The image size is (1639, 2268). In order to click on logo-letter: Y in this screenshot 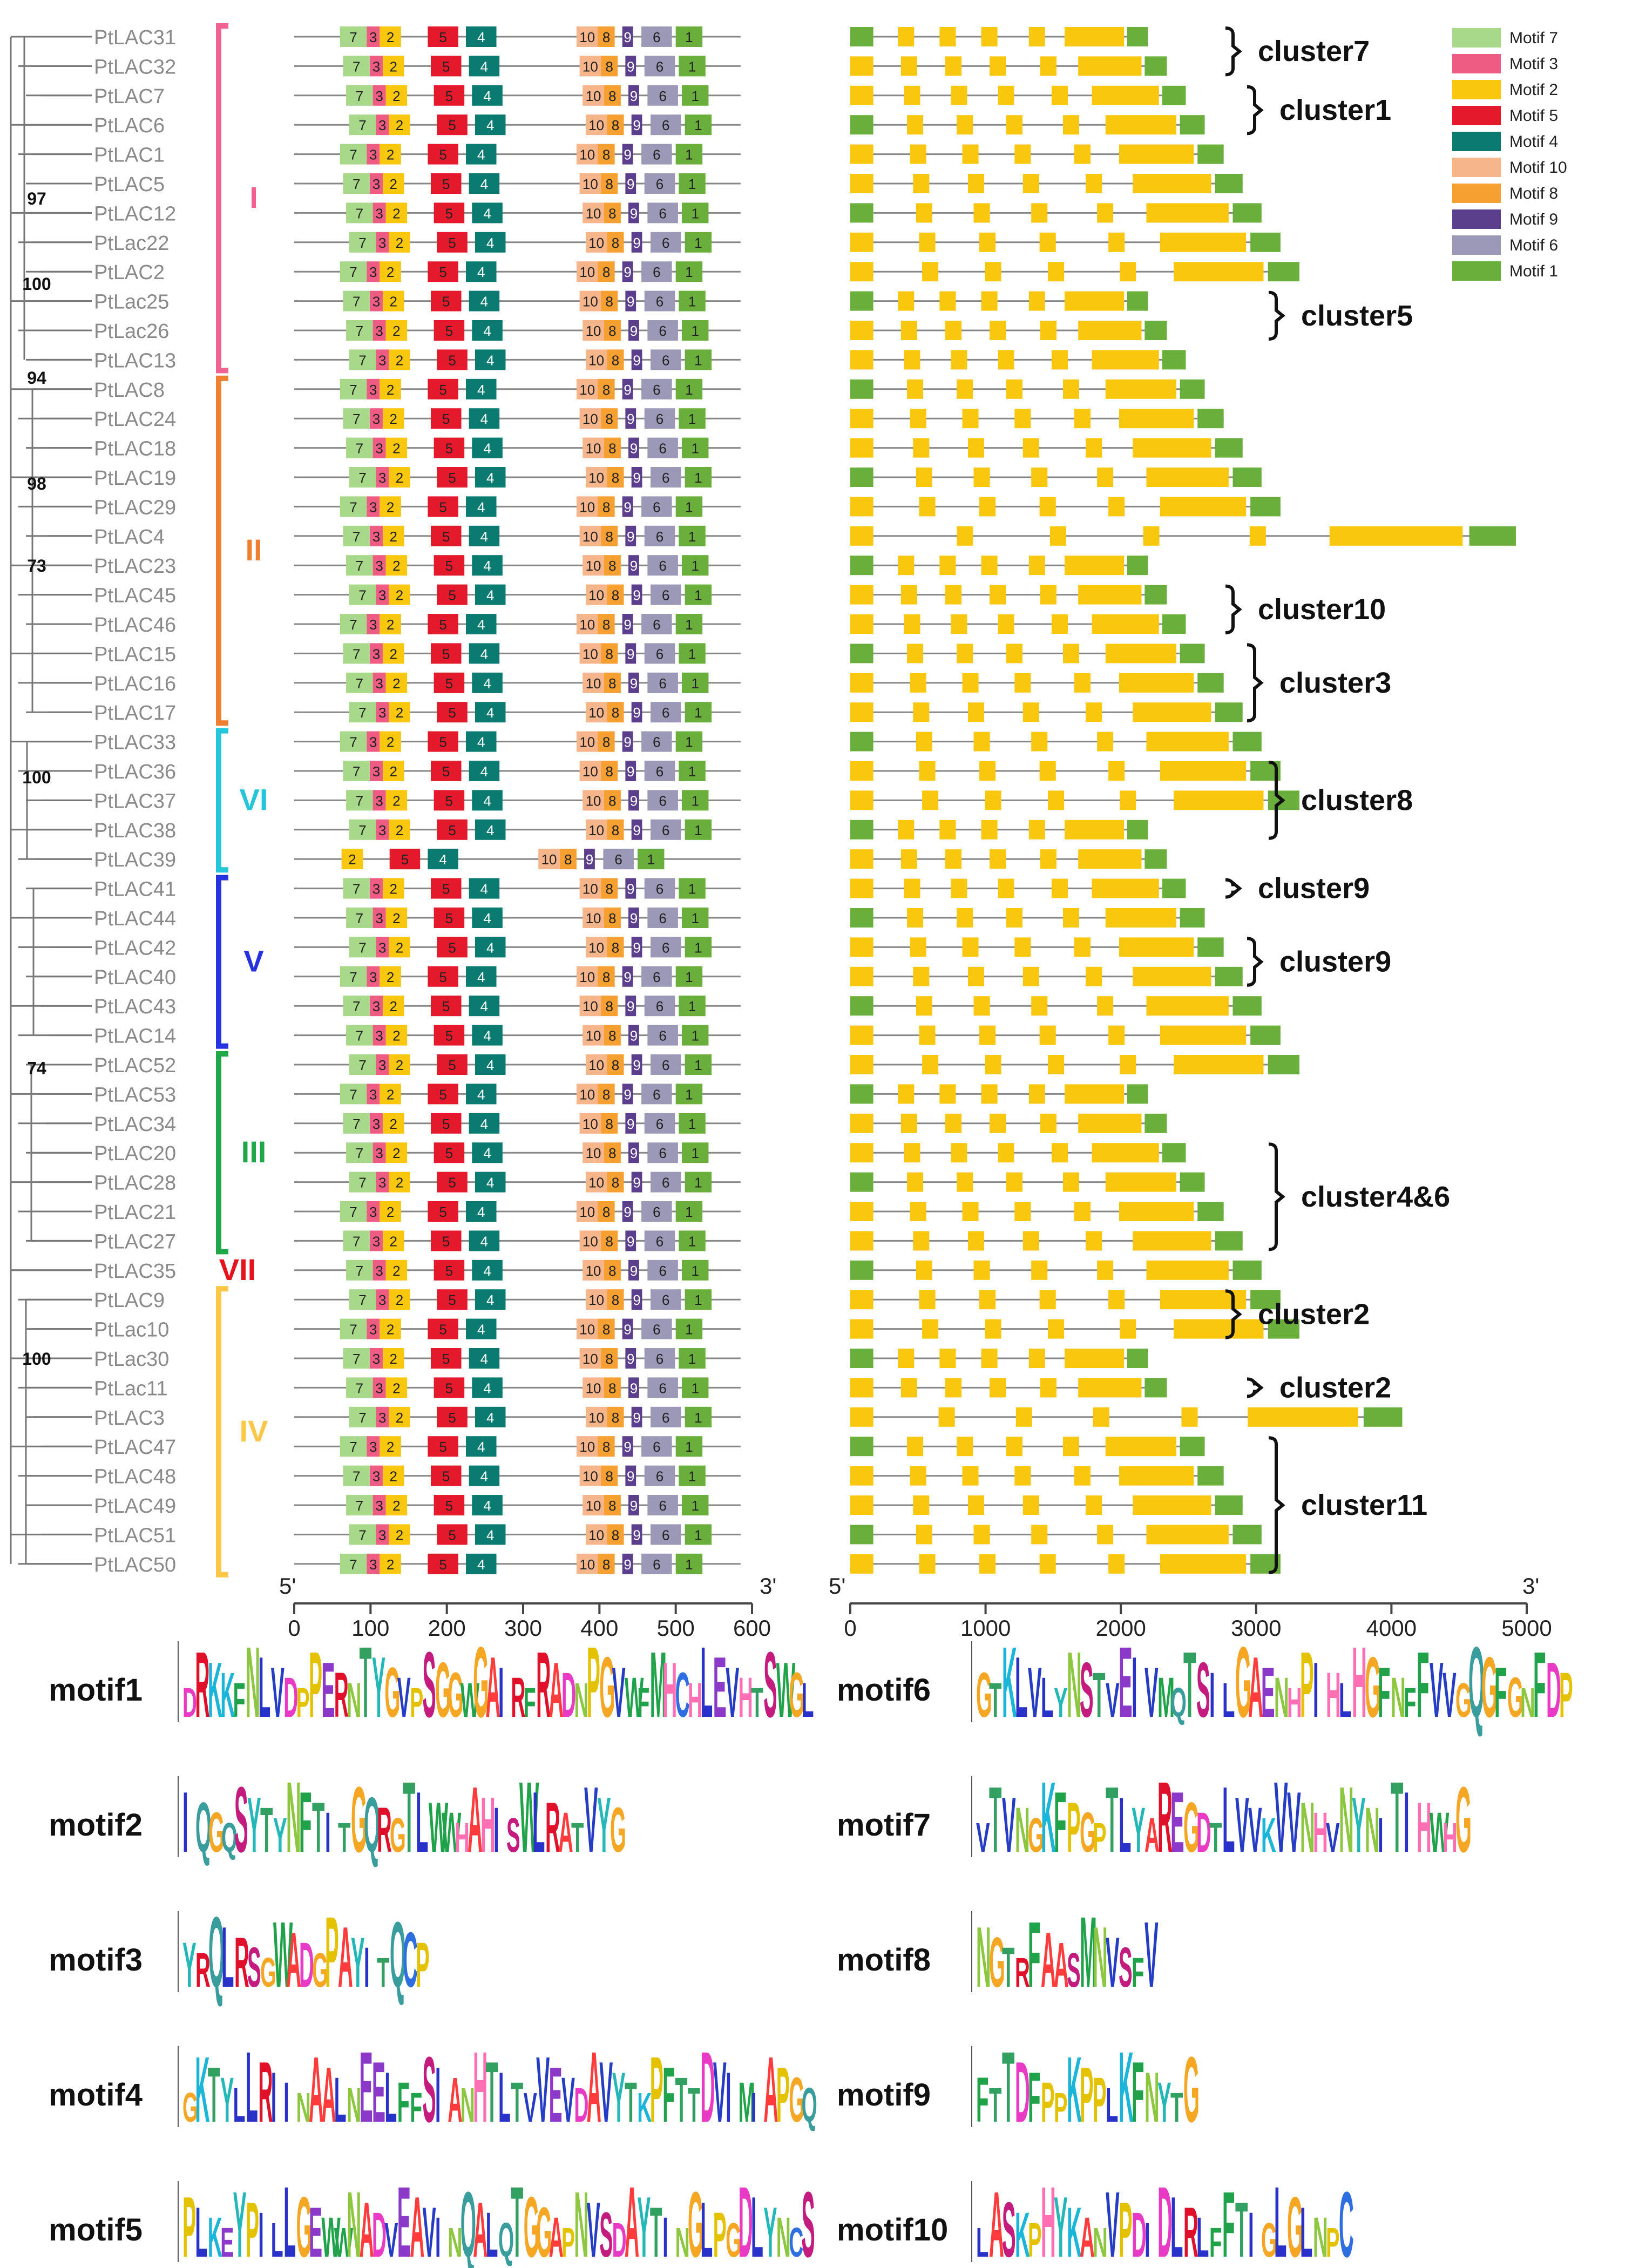, I will do `click(644, 2223)`.